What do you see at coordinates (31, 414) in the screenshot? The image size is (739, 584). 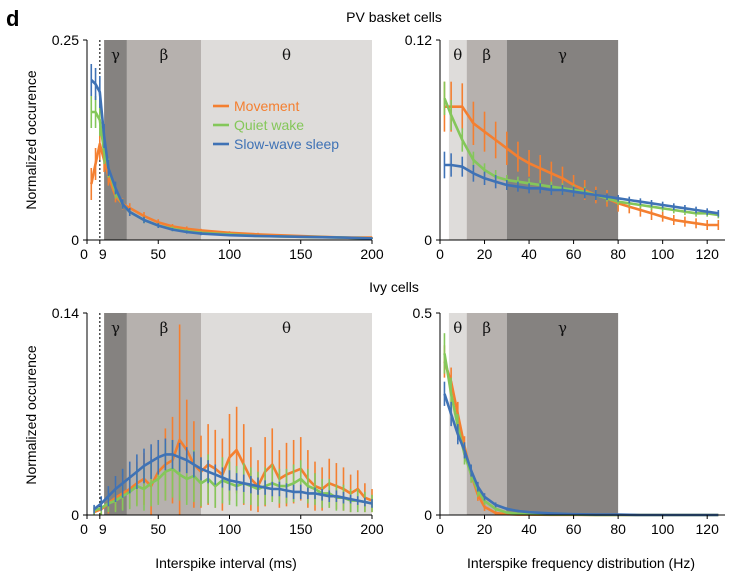 I see `y-axis-label-bottom: Normalized occurence` at bounding box center [31, 414].